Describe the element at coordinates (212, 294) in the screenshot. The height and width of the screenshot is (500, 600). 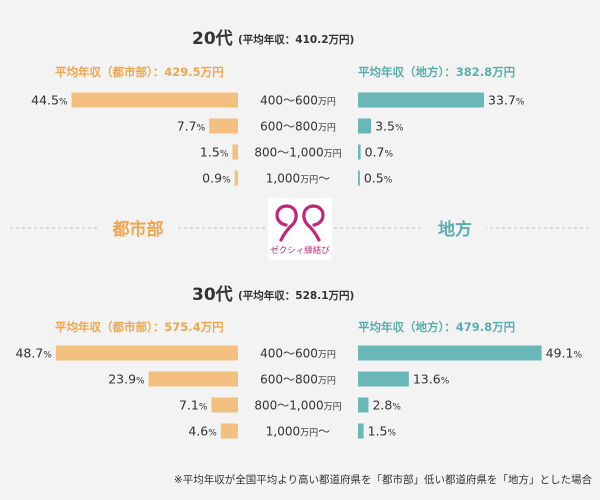
I see `panel-title: 30代` at that location.